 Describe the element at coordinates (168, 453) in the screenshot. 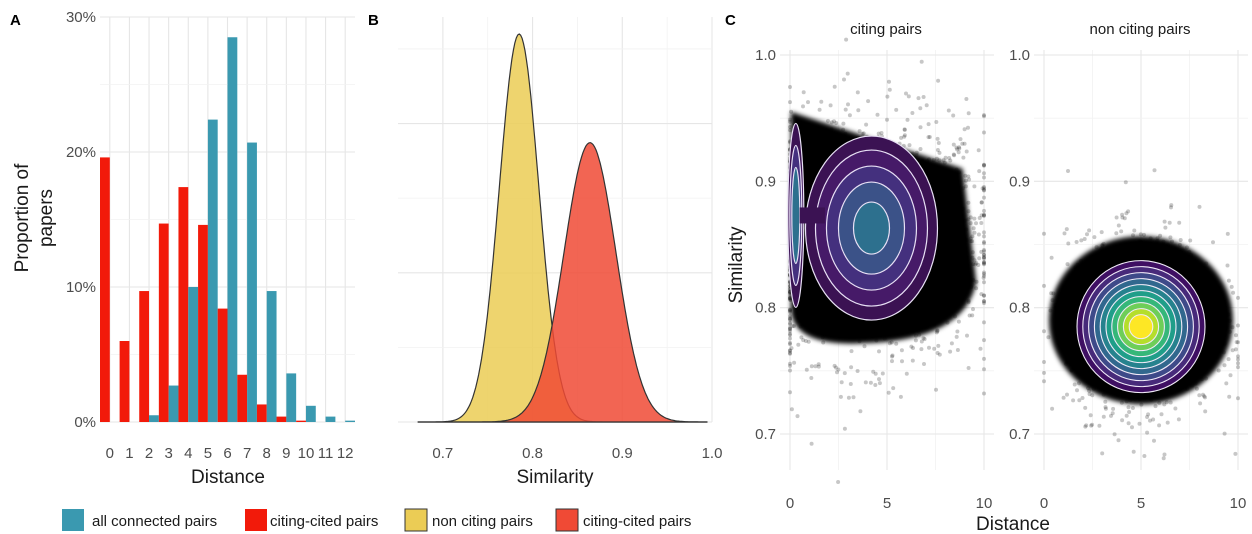

I see `panel-a-x-tick-label: 3` at that location.